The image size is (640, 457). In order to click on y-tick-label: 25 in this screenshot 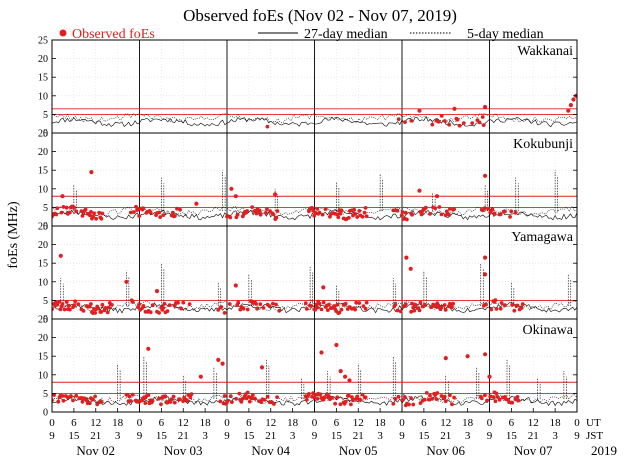, I will do `click(43, 320)`.